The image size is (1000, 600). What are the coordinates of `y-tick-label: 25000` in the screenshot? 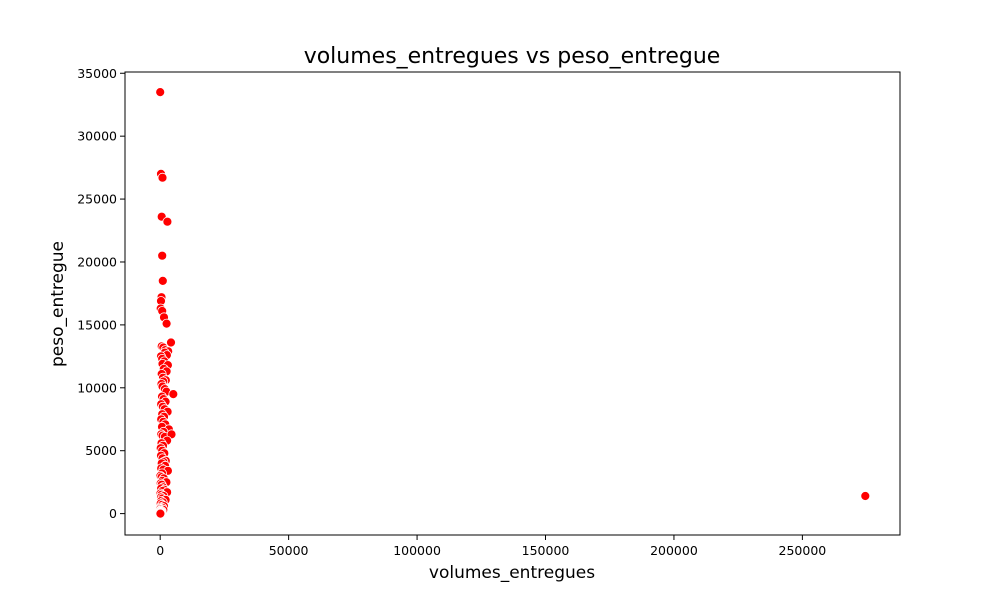 It's located at (97, 199).